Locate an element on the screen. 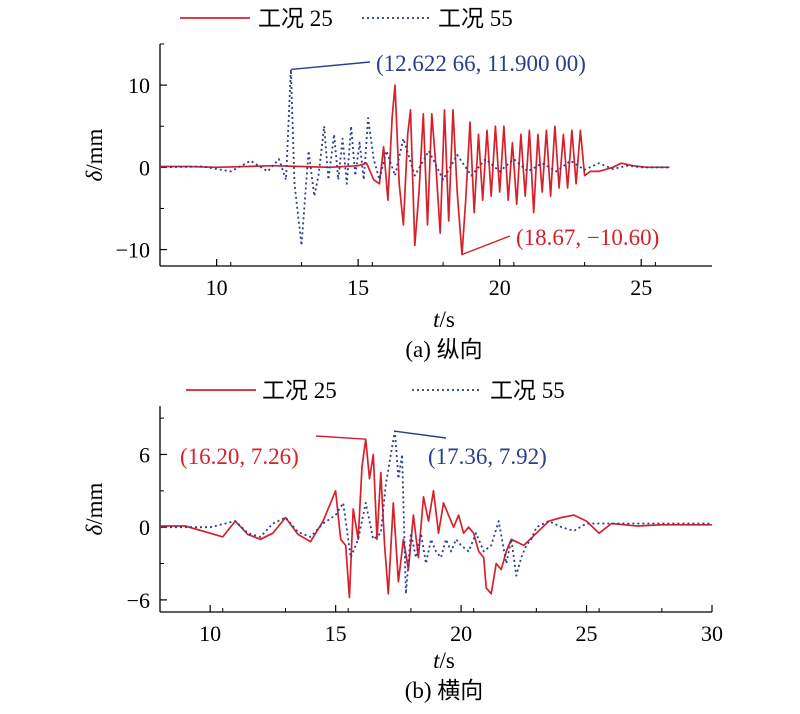  annotation-label: (12.622 66, 11.900 00) is located at coordinates (481, 63).